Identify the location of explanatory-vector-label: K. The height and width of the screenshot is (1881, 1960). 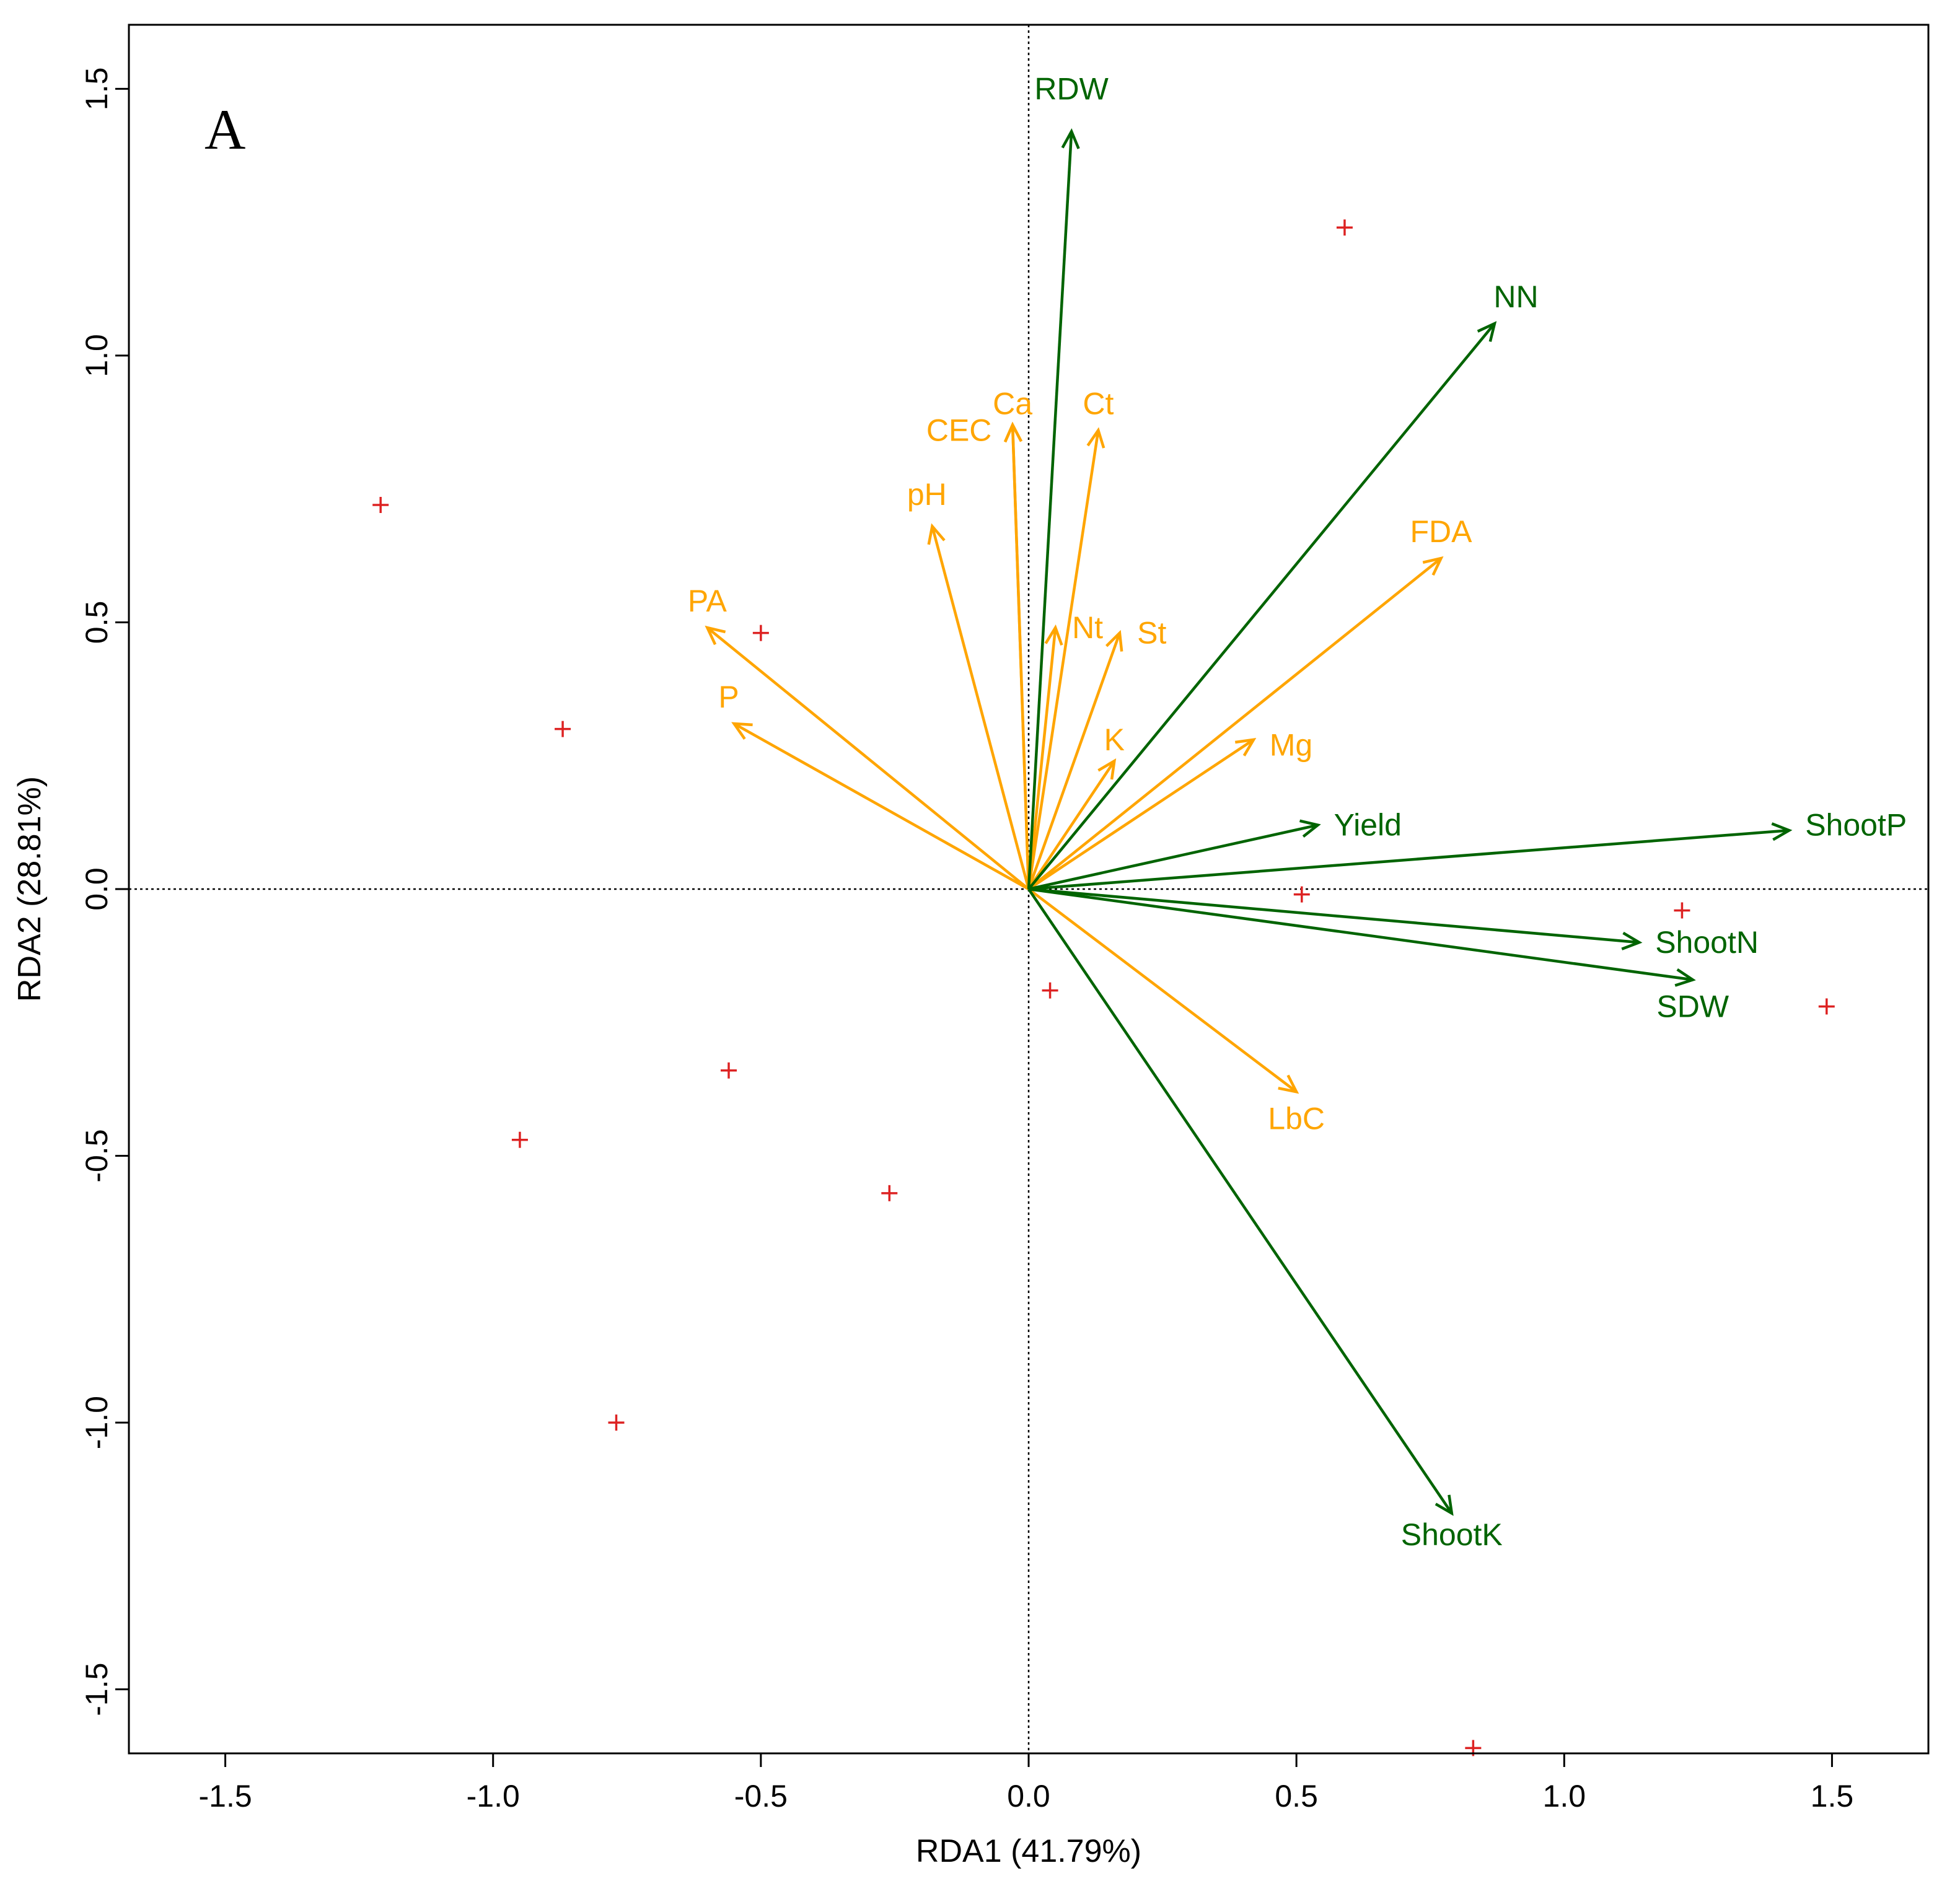
(1114, 739).